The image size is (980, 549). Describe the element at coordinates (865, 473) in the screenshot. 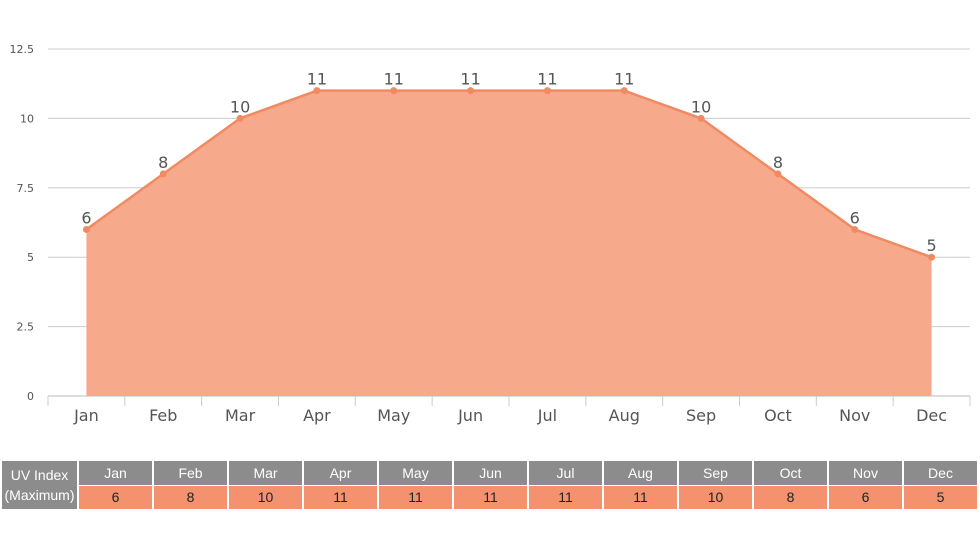

I see `table-month-cell: Nov` at that location.